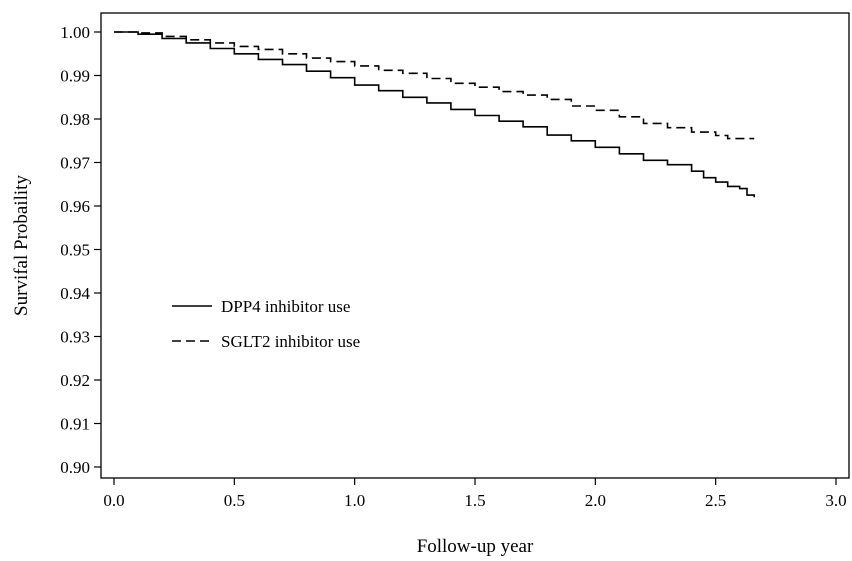 The width and height of the screenshot is (852, 561). Describe the element at coordinates (21, 245) in the screenshot. I see `y-axis-title: Survifal Probaility` at that location.